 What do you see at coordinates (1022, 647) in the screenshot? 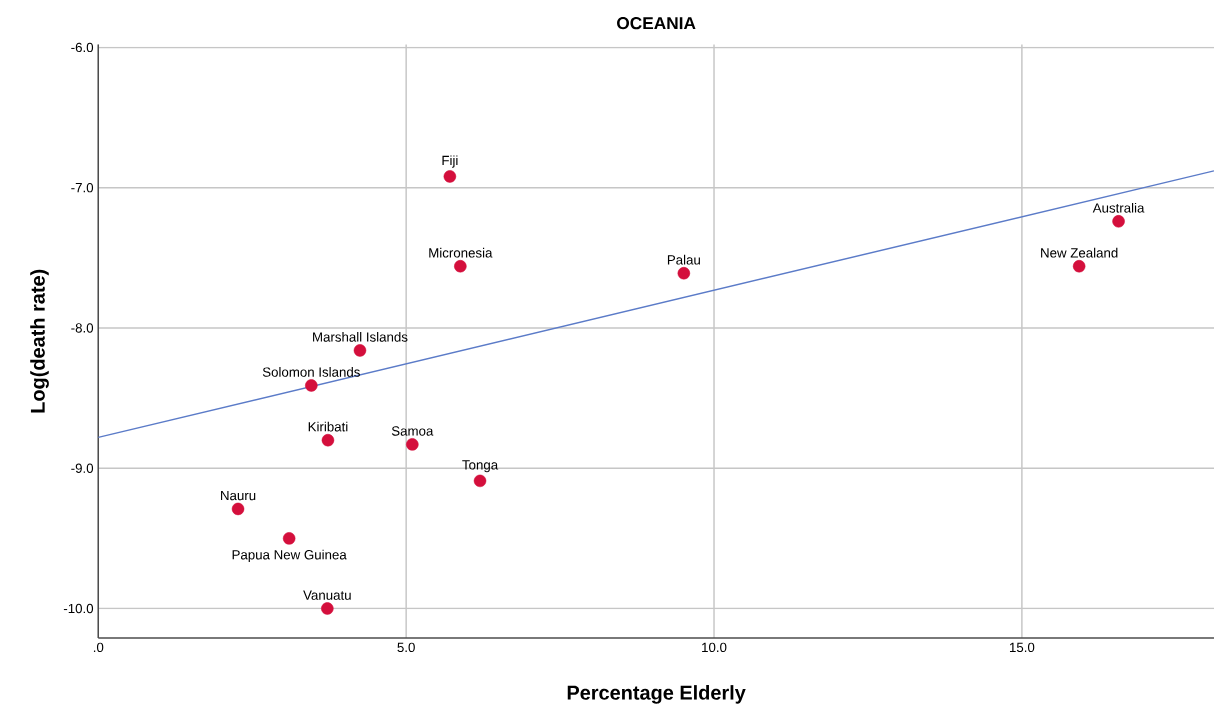
I see `x-tick-label: 15.0` at bounding box center [1022, 647].